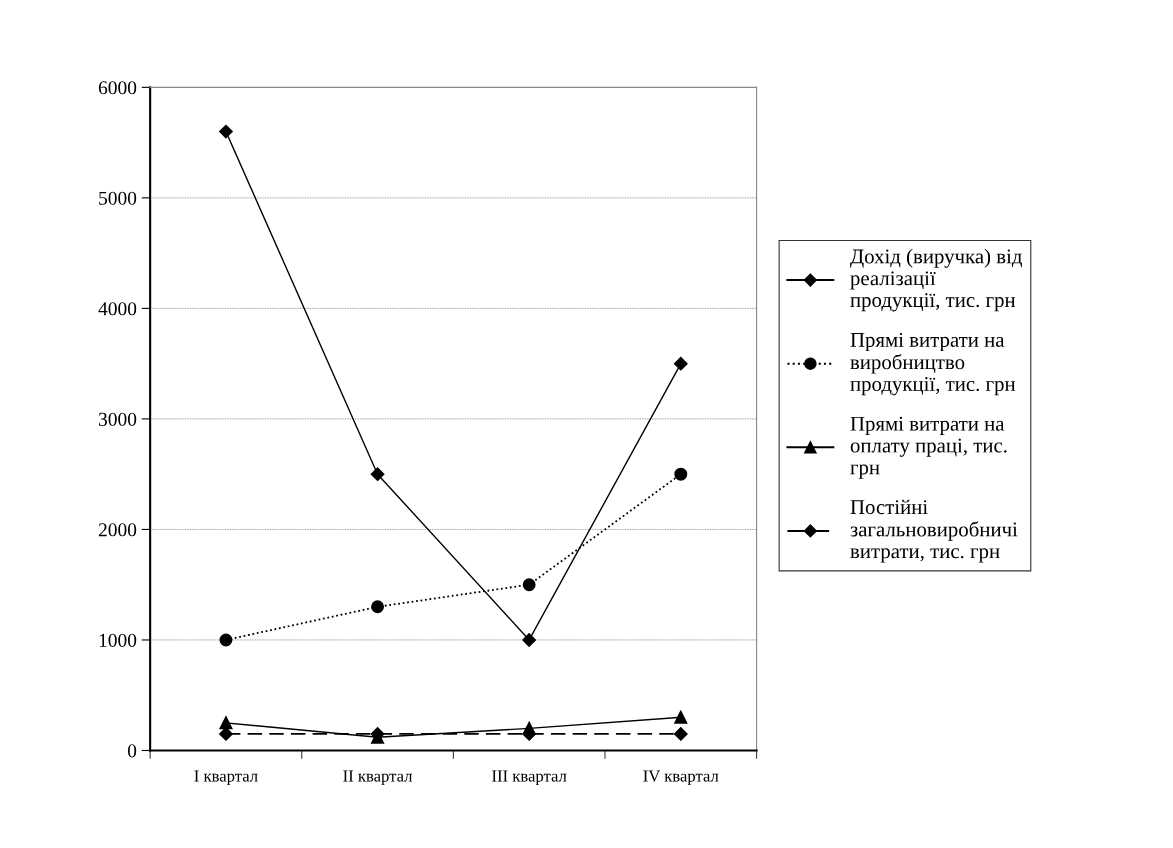 This screenshot has width=1173, height=848. I want to click on x-tick-label: ІІІ квартал, so click(529, 778).